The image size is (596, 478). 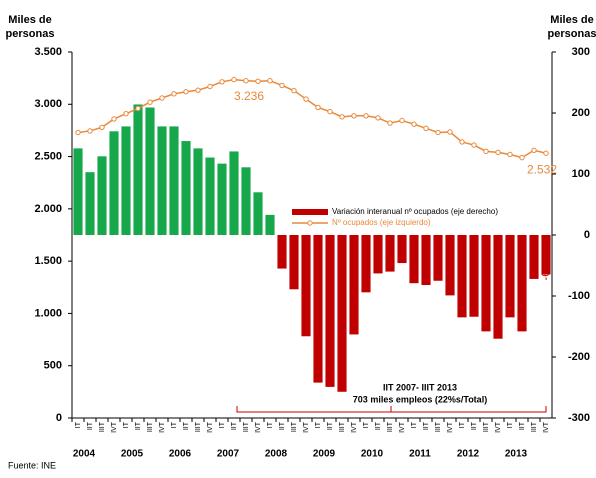 What do you see at coordinates (53, 366) in the screenshot?
I see `y-tick-label: 500` at bounding box center [53, 366].